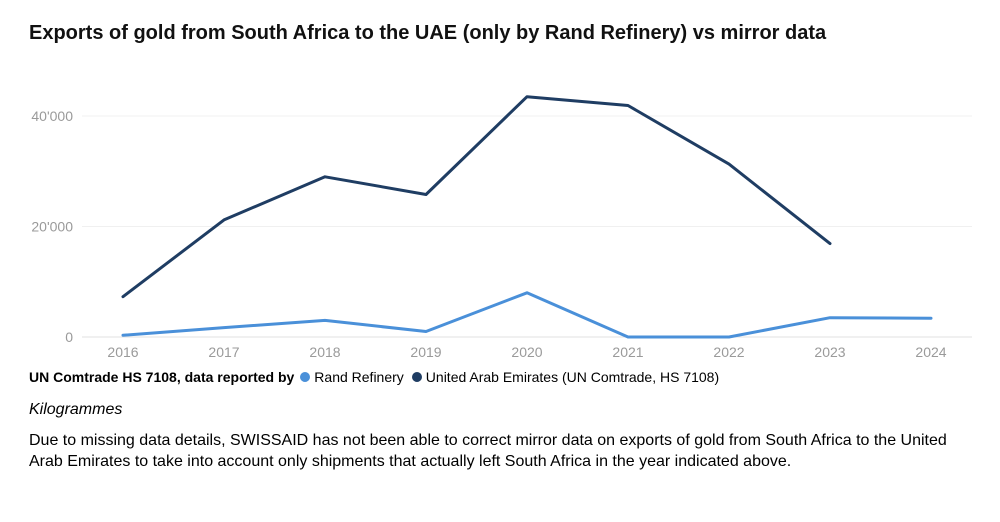 This screenshot has width=1000, height=522. What do you see at coordinates (69, 337) in the screenshot?
I see `y-tick-label: 0` at bounding box center [69, 337].